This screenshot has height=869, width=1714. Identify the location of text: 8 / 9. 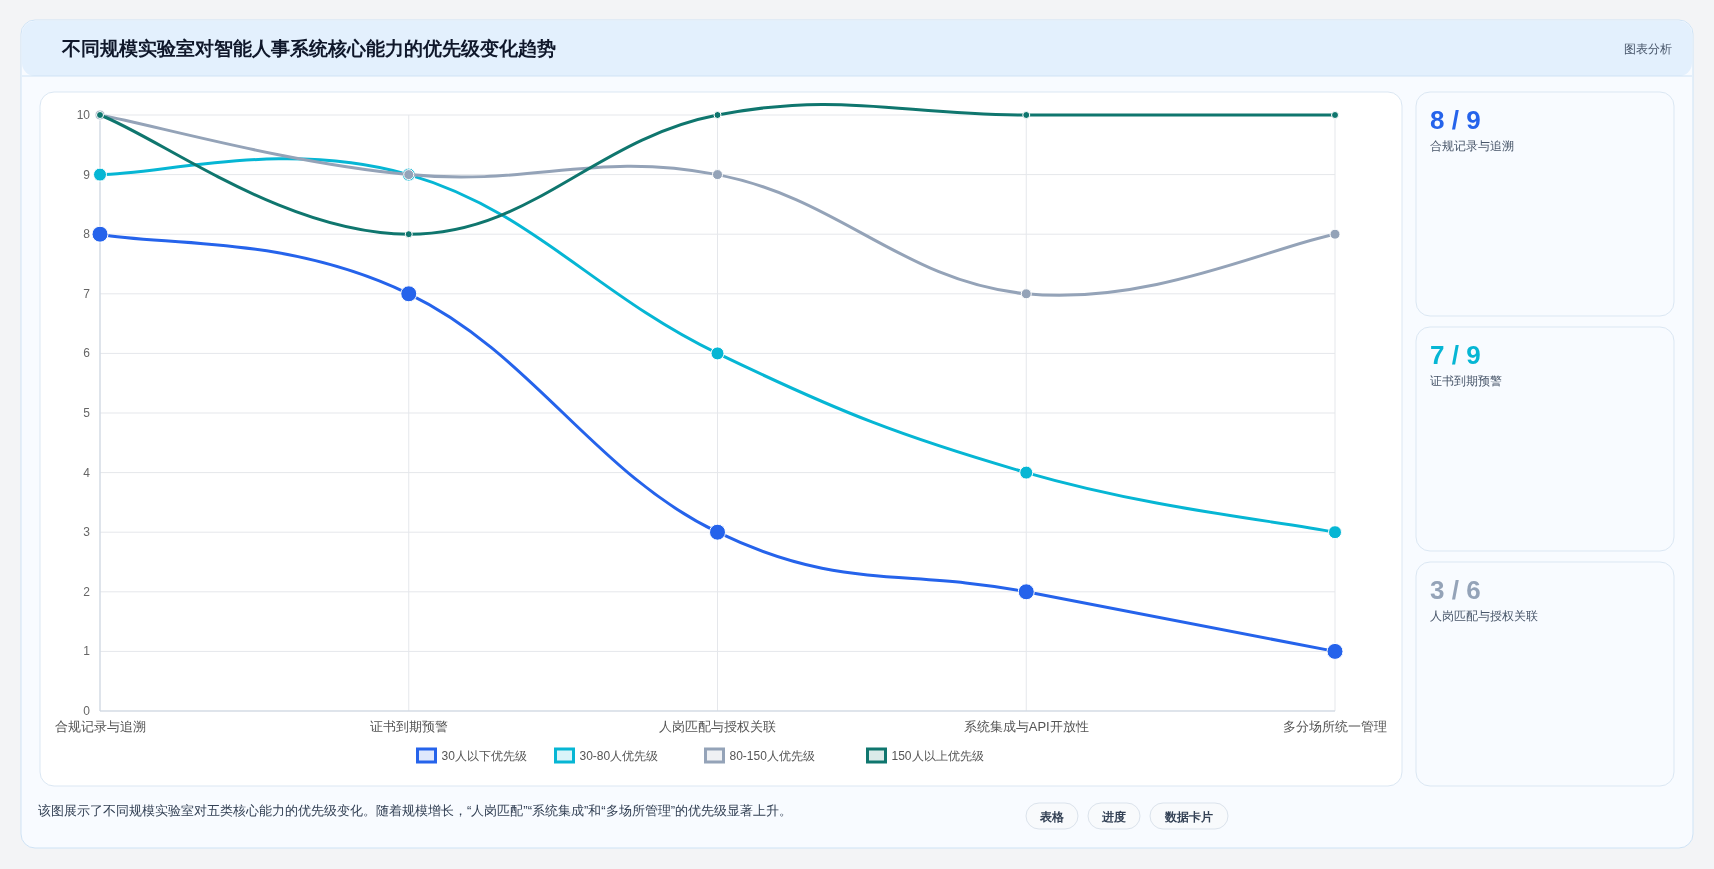
(1455, 120).